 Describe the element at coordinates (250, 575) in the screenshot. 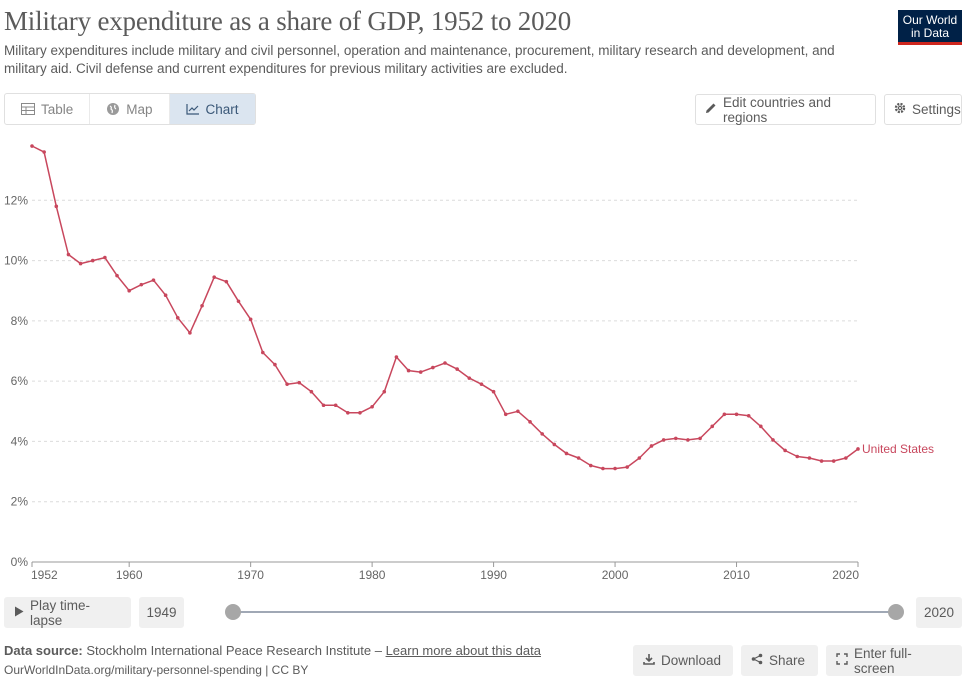

I see `x-tick-label: 1970` at that location.